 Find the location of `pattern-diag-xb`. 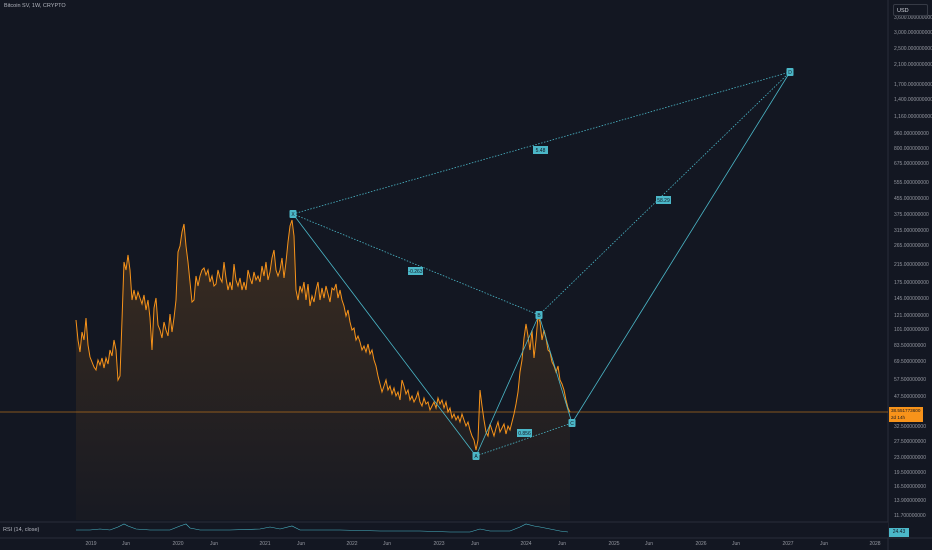

pattern-diag-xb is located at coordinates (416, 264).